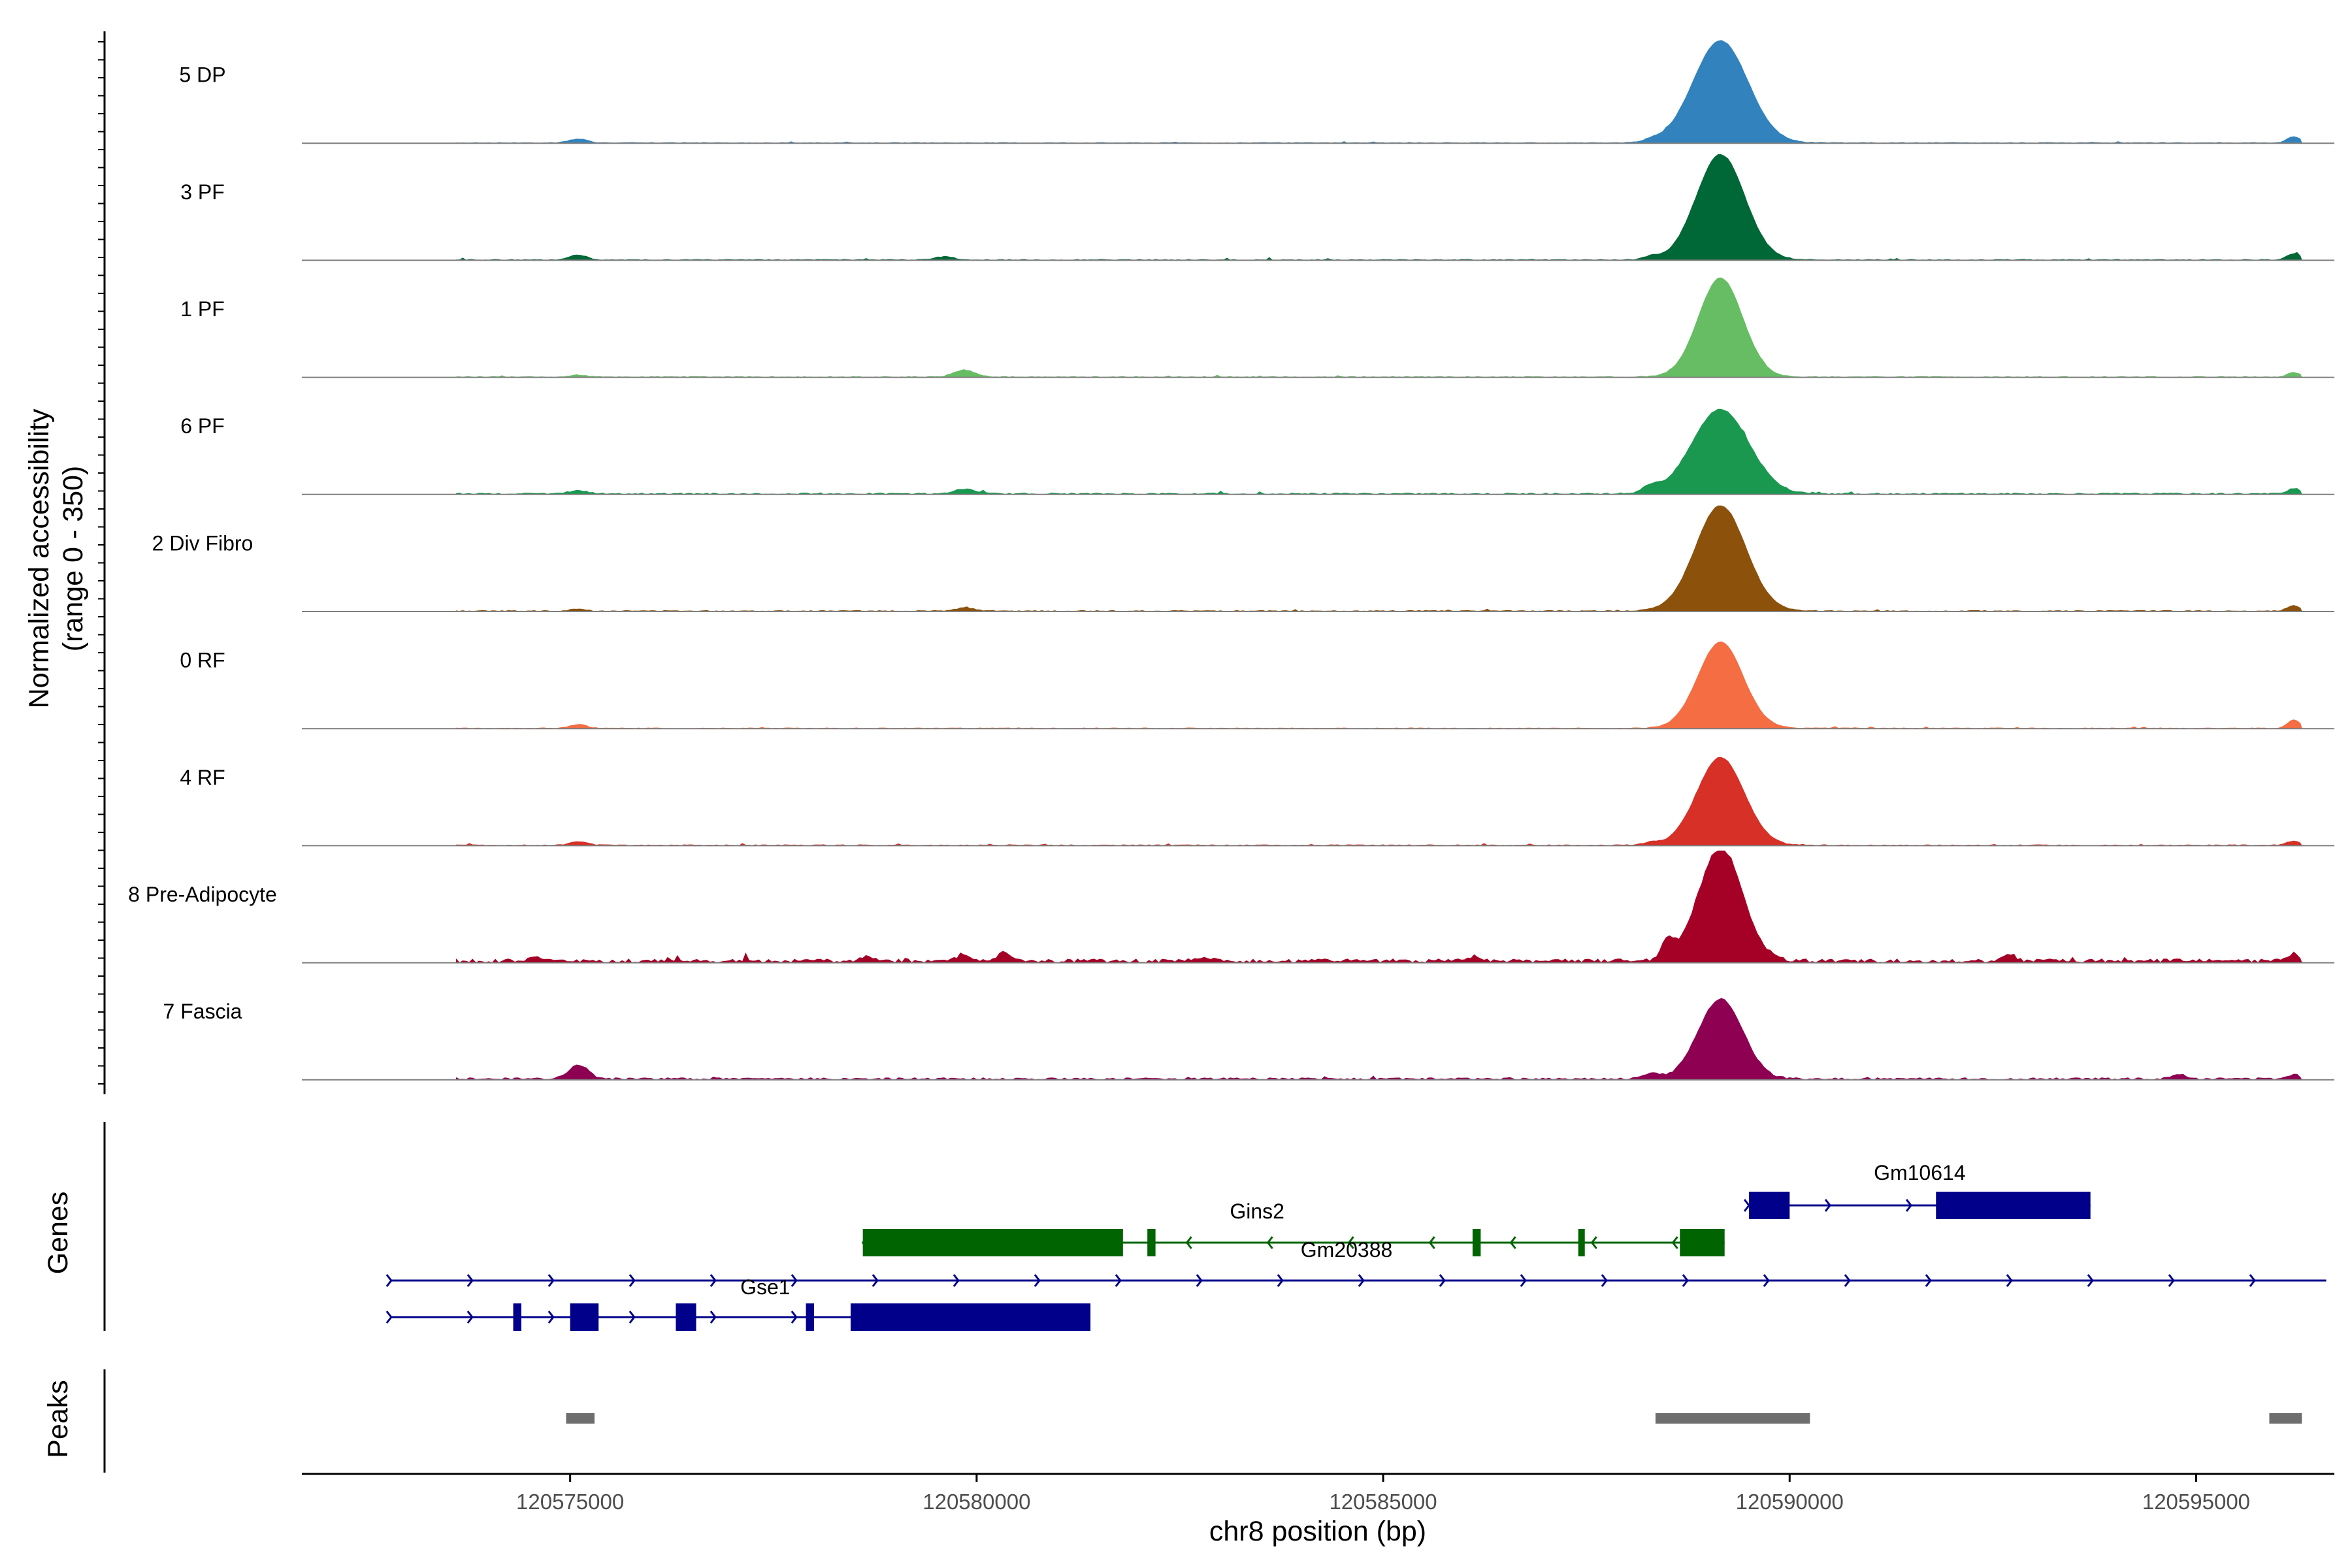 The height and width of the screenshot is (1568, 2352). I want to click on track-label-7-fascia: 7 Fascia, so click(202, 1011).